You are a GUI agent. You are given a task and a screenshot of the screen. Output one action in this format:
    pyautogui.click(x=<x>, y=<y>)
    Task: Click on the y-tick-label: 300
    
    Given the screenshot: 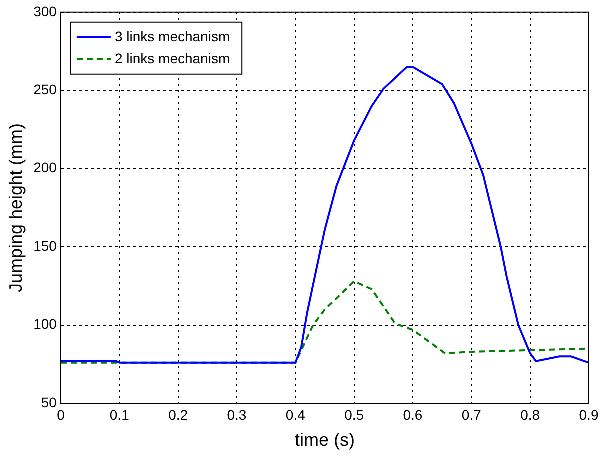 What is the action you would take?
    pyautogui.click(x=46, y=11)
    